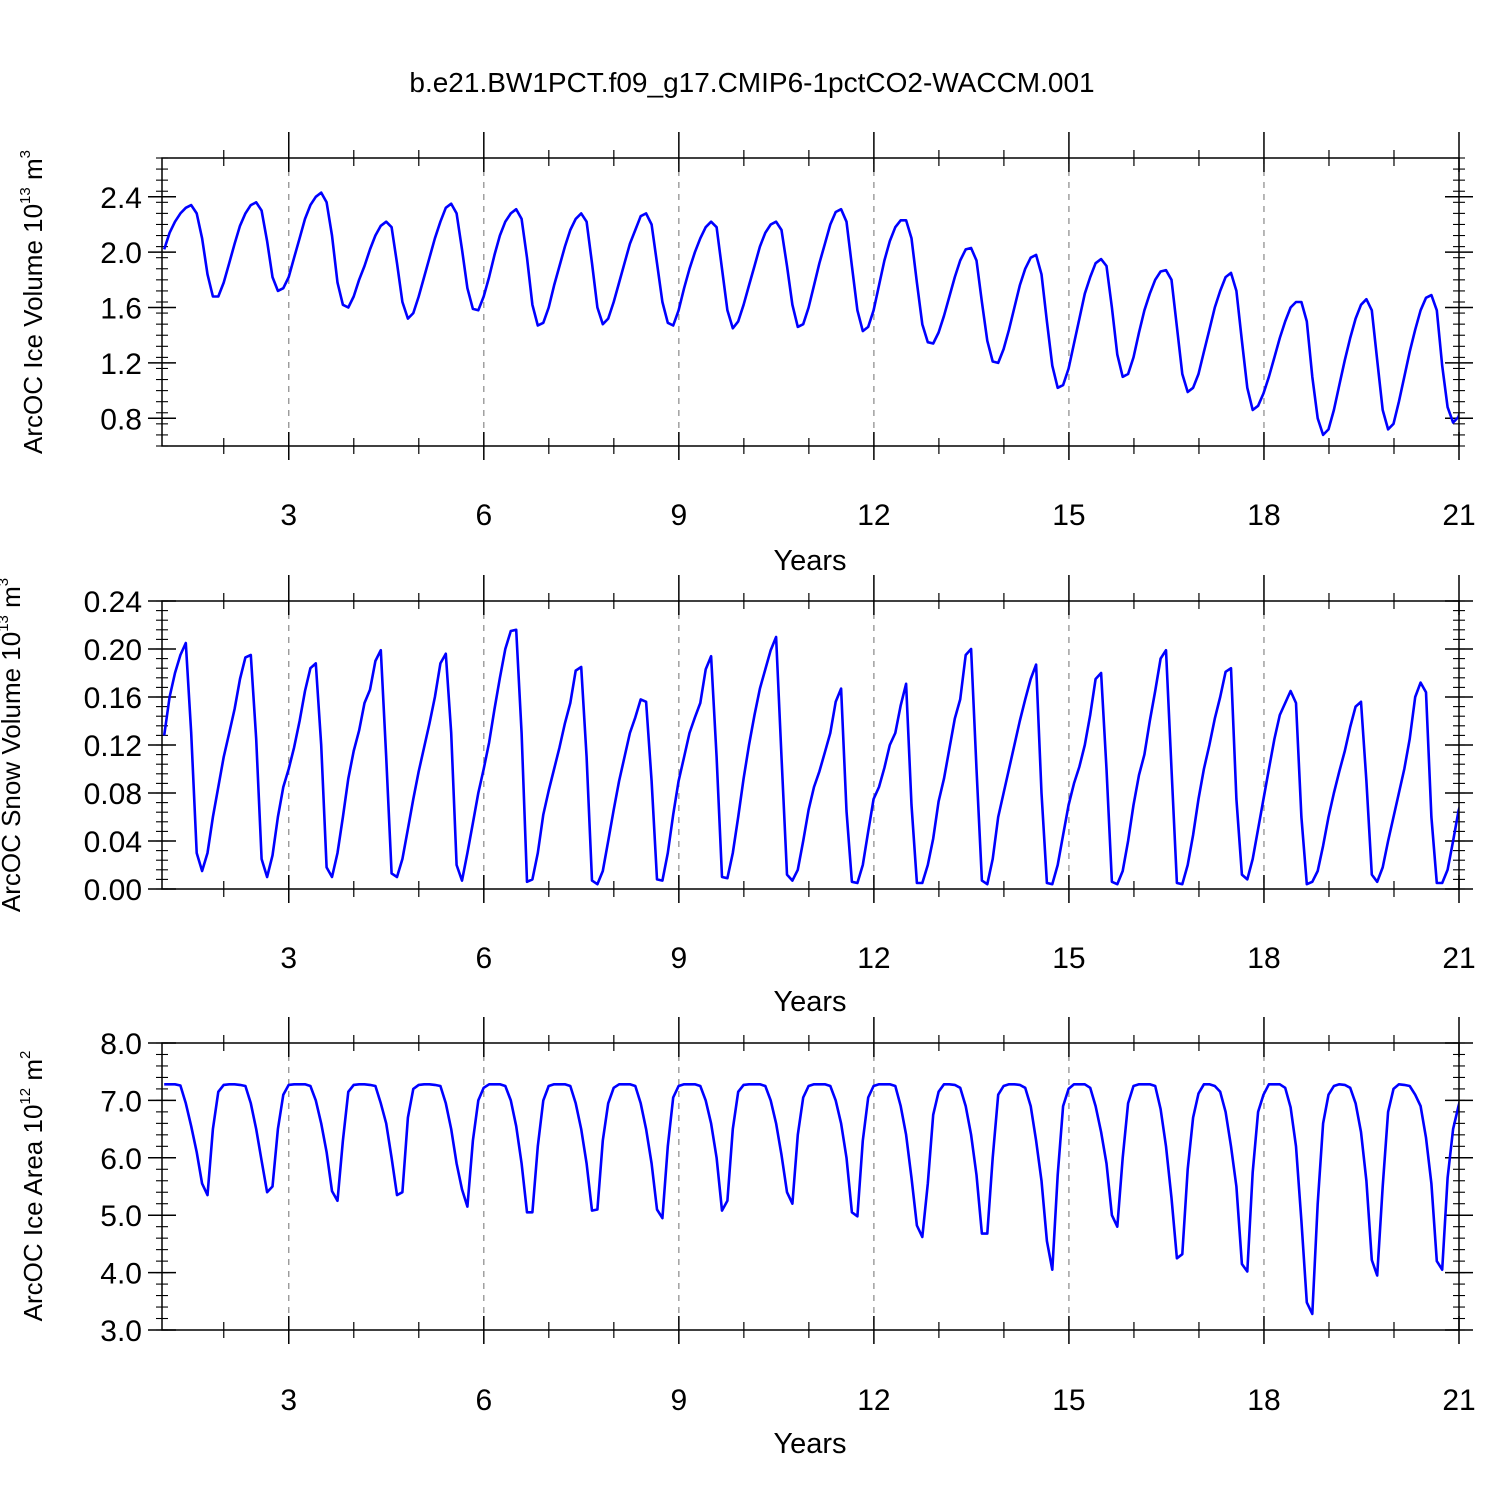 The height and width of the screenshot is (1500, 1500). Describe the element at coordinates (873, 958) in the screenshot. I see `snow-volume-xtick-label: 12` at that location.